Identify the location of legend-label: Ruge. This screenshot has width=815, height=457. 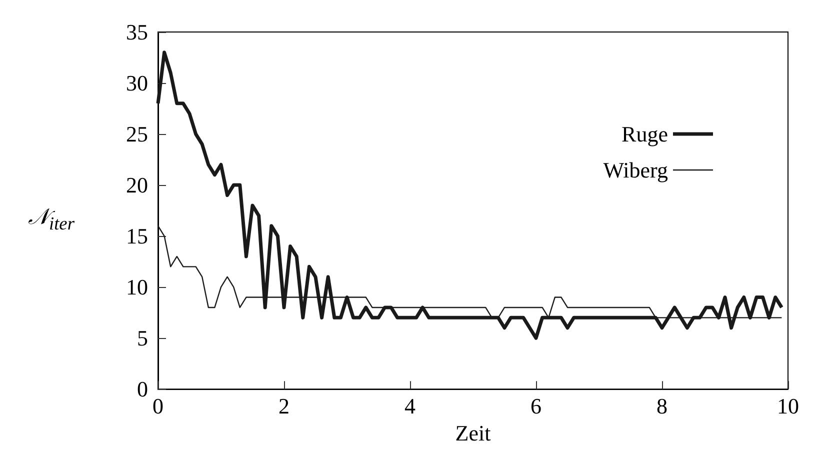
(645, 134).